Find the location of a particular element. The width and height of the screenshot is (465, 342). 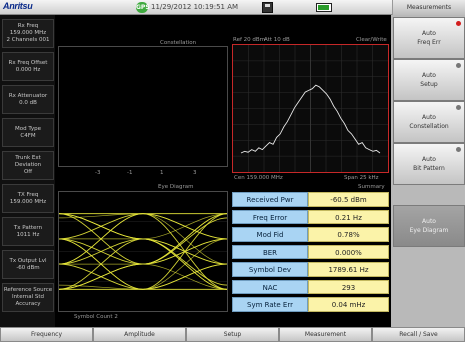

softkey-constellation: Auto Constellation is located at coordinates (429, 122).